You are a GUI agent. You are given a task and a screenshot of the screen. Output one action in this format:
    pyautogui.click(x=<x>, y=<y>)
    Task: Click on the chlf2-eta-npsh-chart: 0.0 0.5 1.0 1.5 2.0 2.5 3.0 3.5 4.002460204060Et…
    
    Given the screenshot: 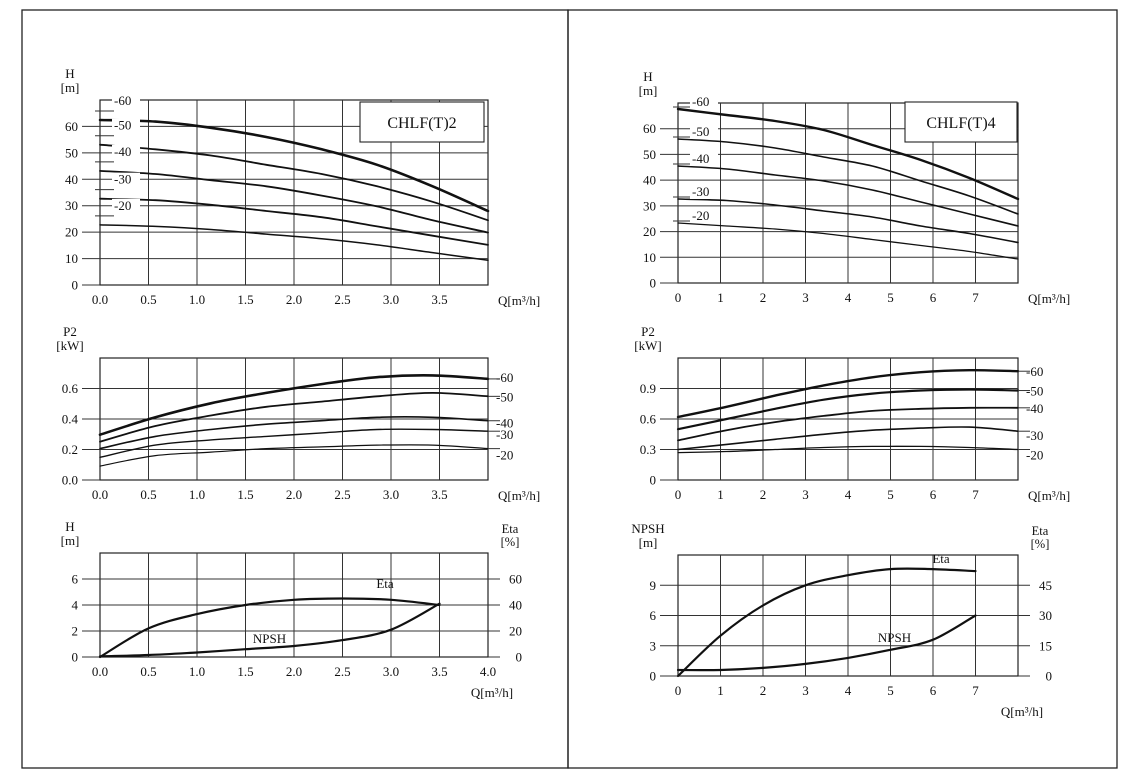 What is the action you would take?
    pyautogui.click(x=291, y=609)
    